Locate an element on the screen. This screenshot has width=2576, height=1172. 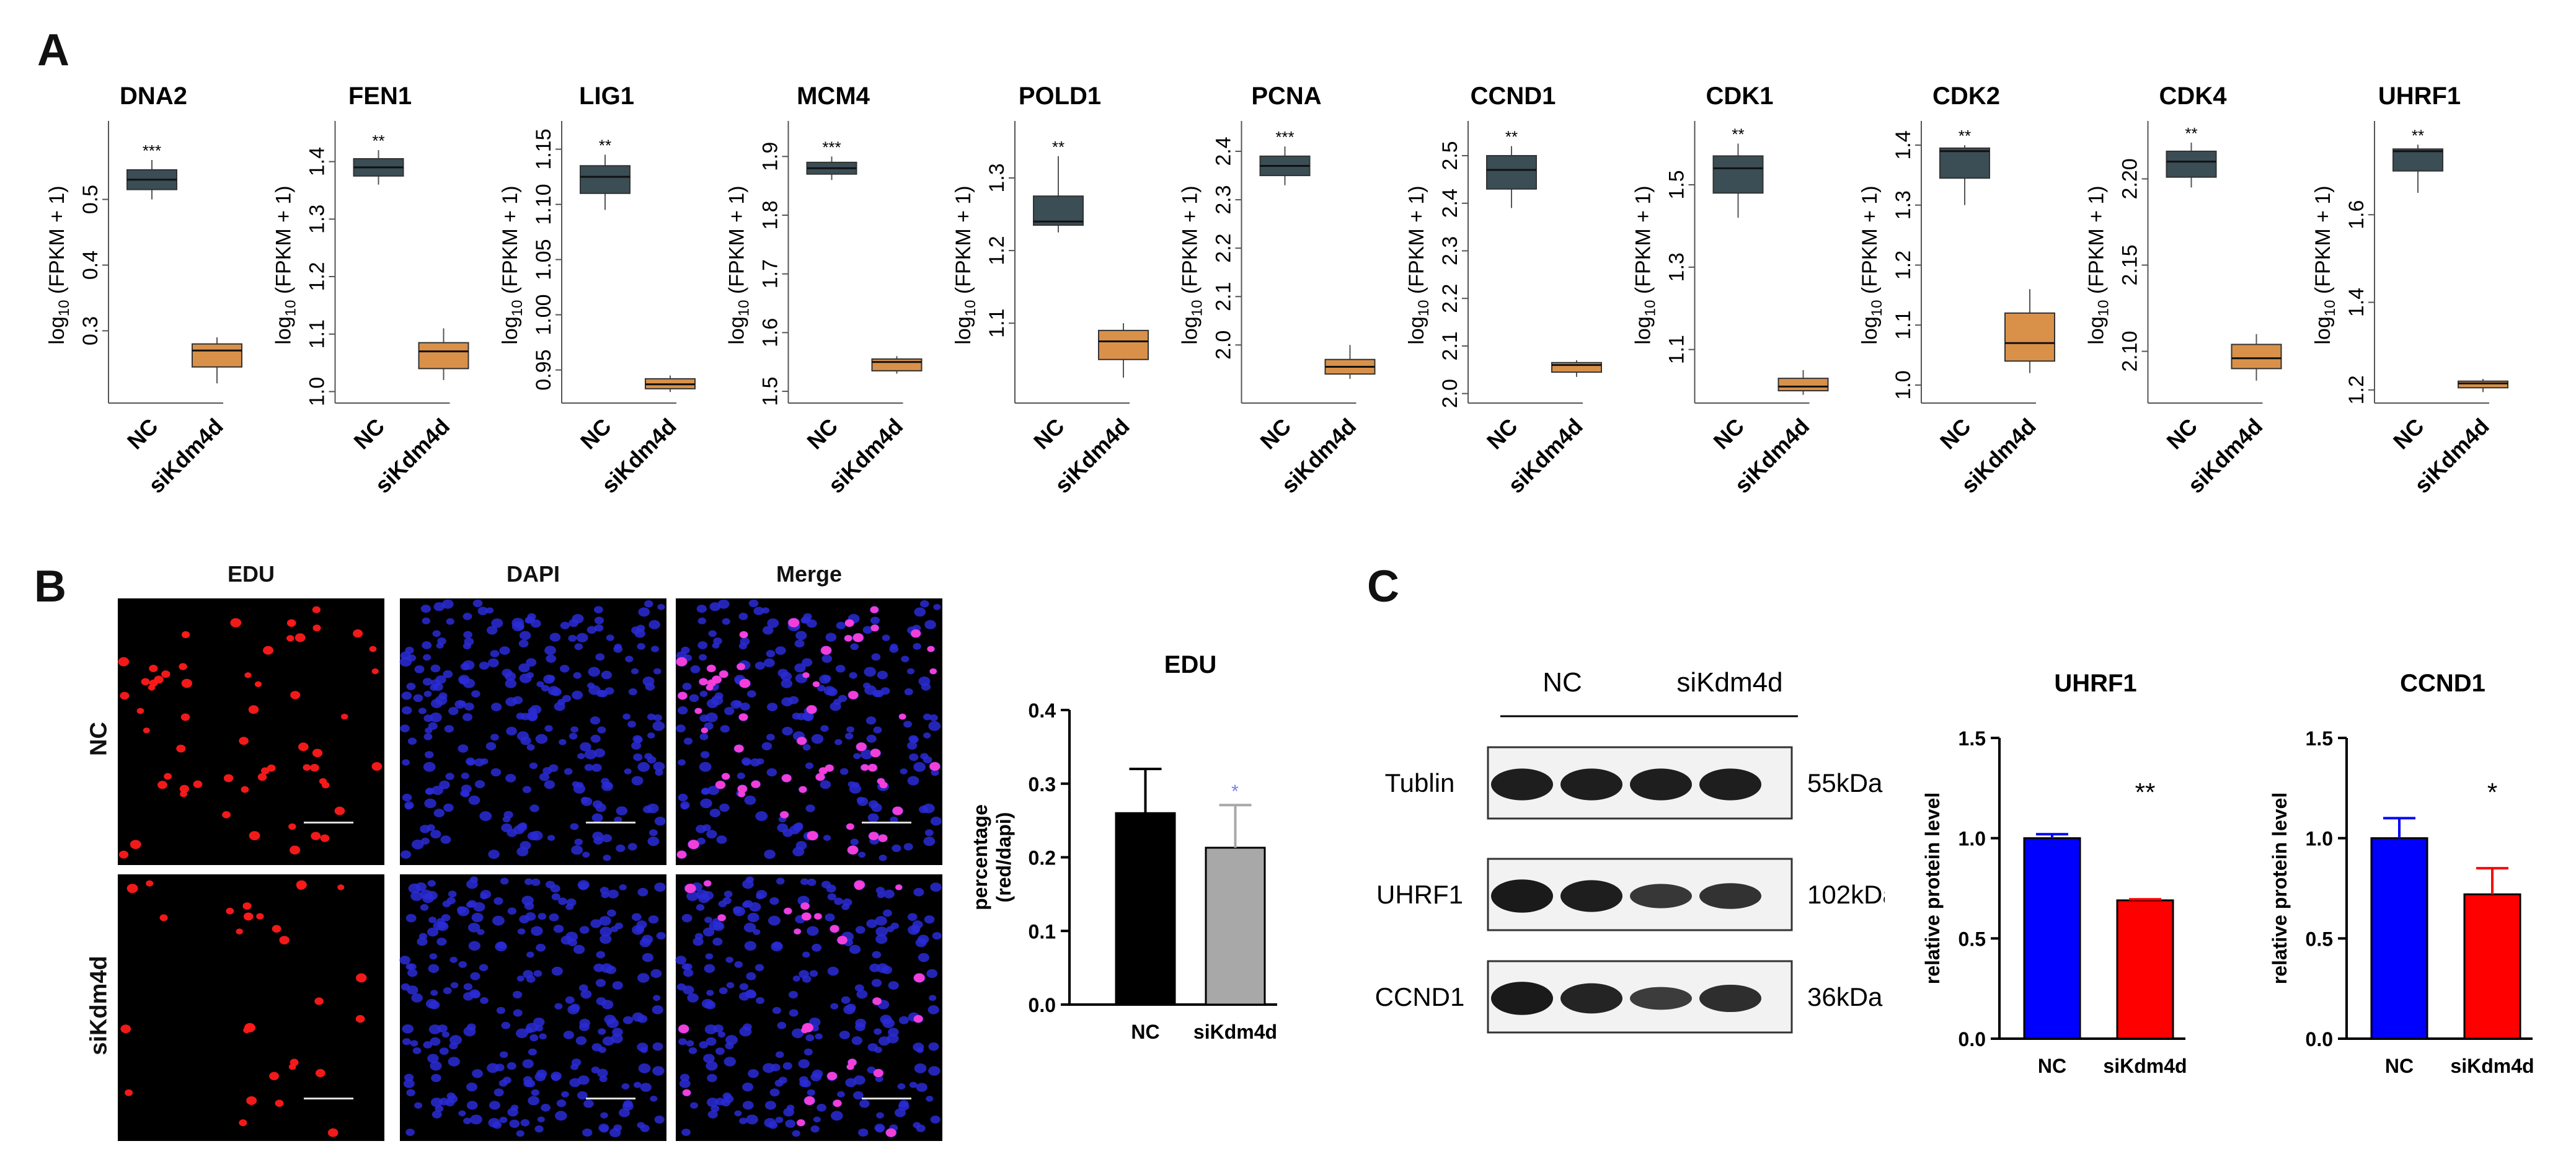
blot-size-label: 55kDa is located at coordinates (1845, 782).